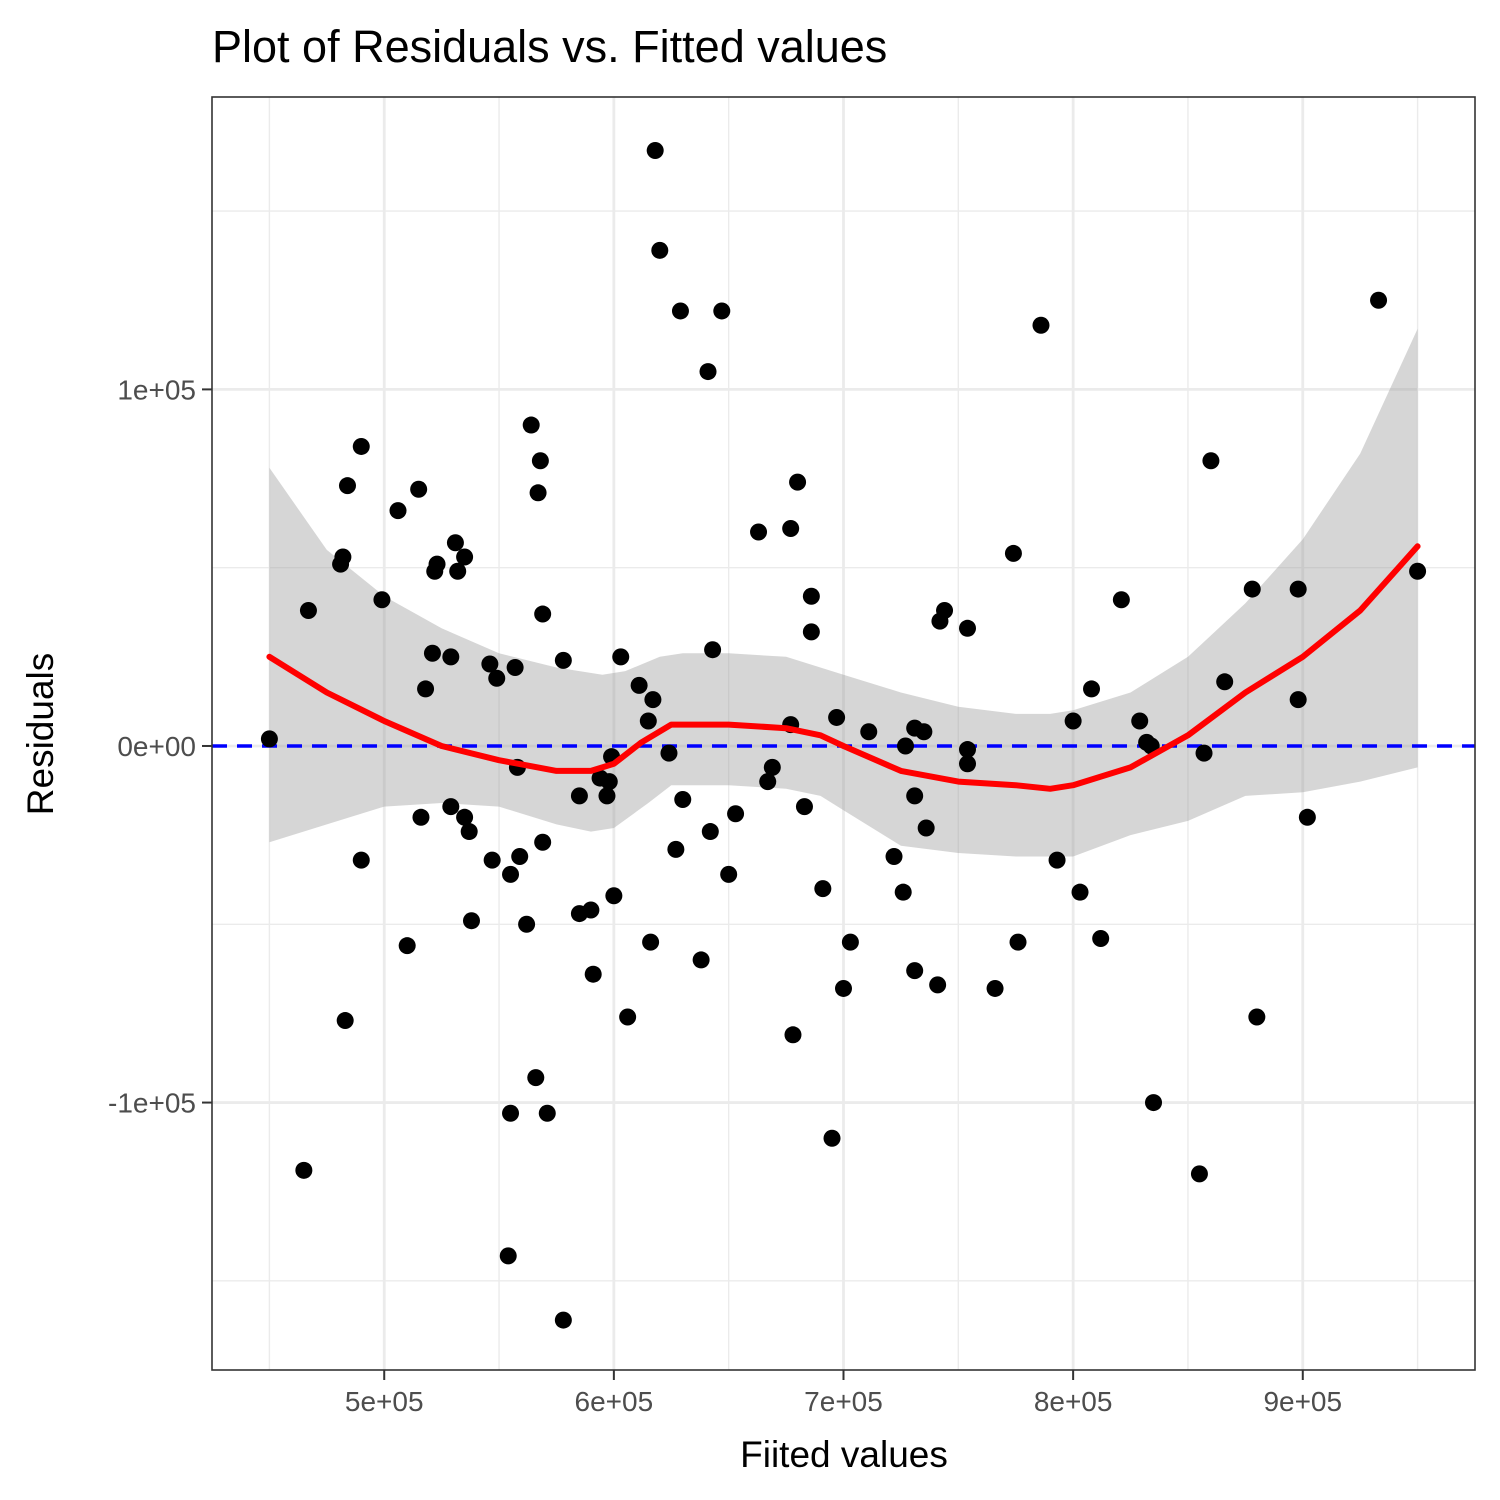  I want to click on x-axis-ticks: 5e+05 6e+05 7e+05 8e+05 9e+05, so click(843, 1393).